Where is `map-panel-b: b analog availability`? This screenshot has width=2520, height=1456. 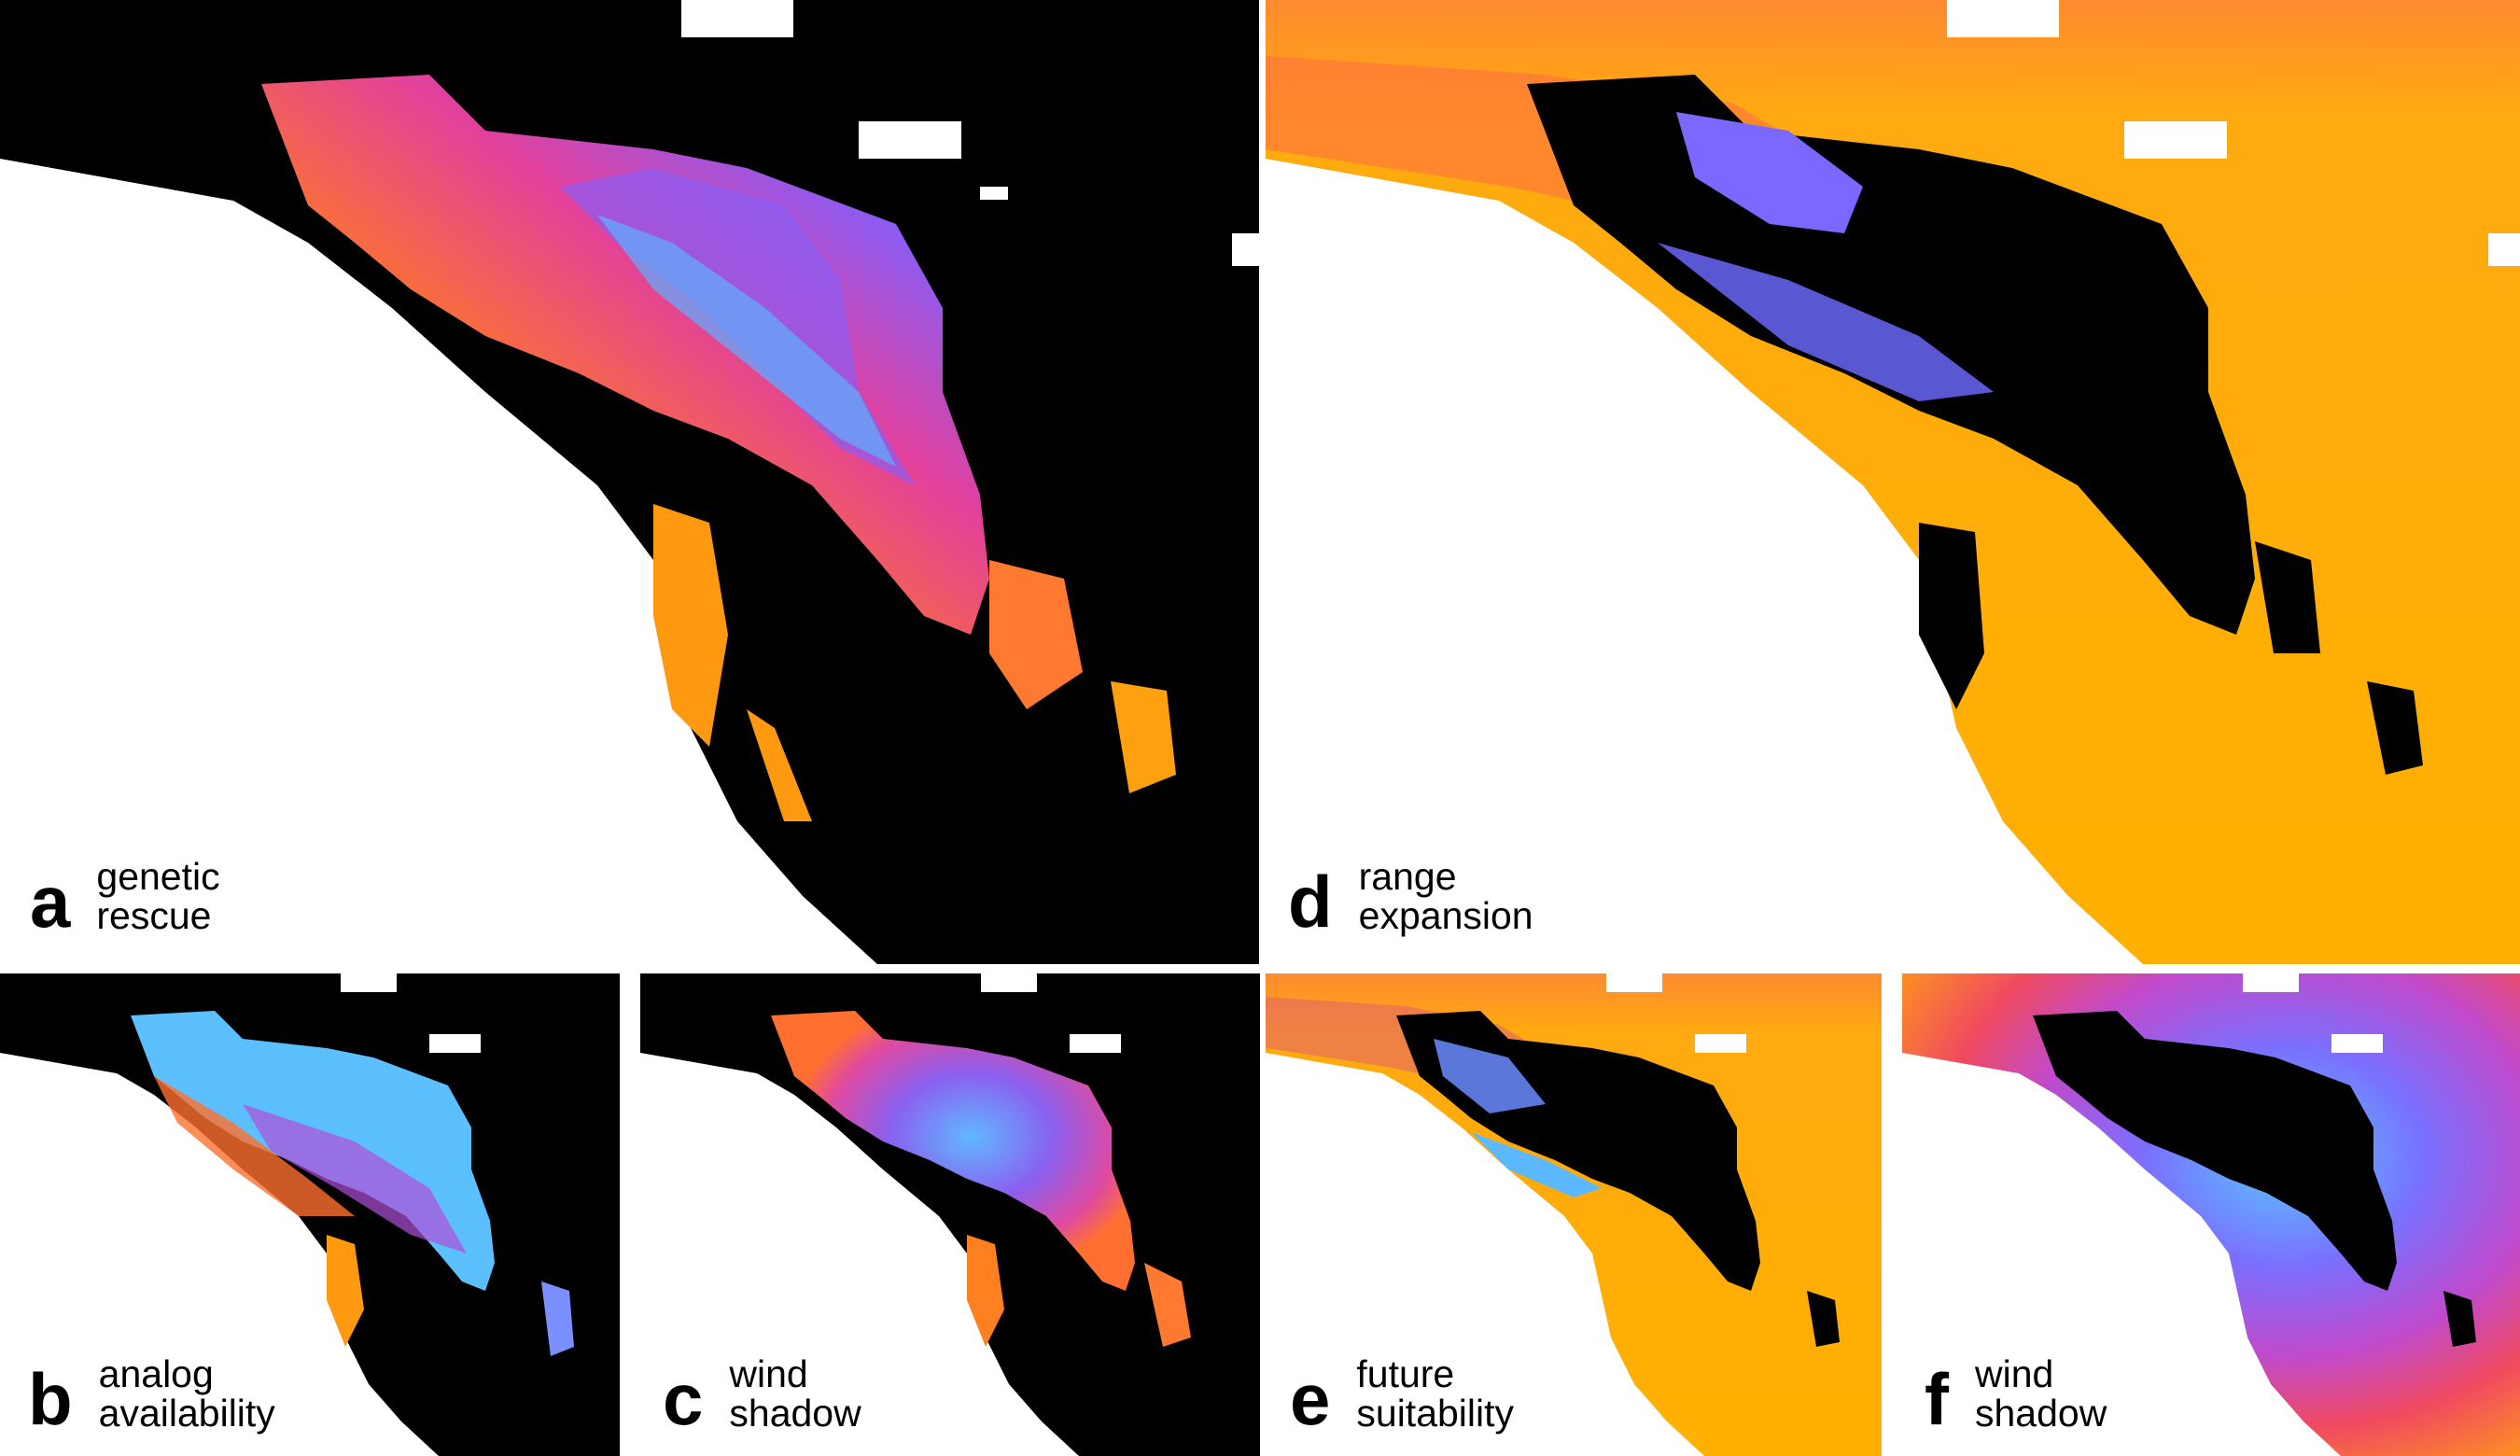
map-panel-b: b analog availability is located at coordinates (310, 1214).